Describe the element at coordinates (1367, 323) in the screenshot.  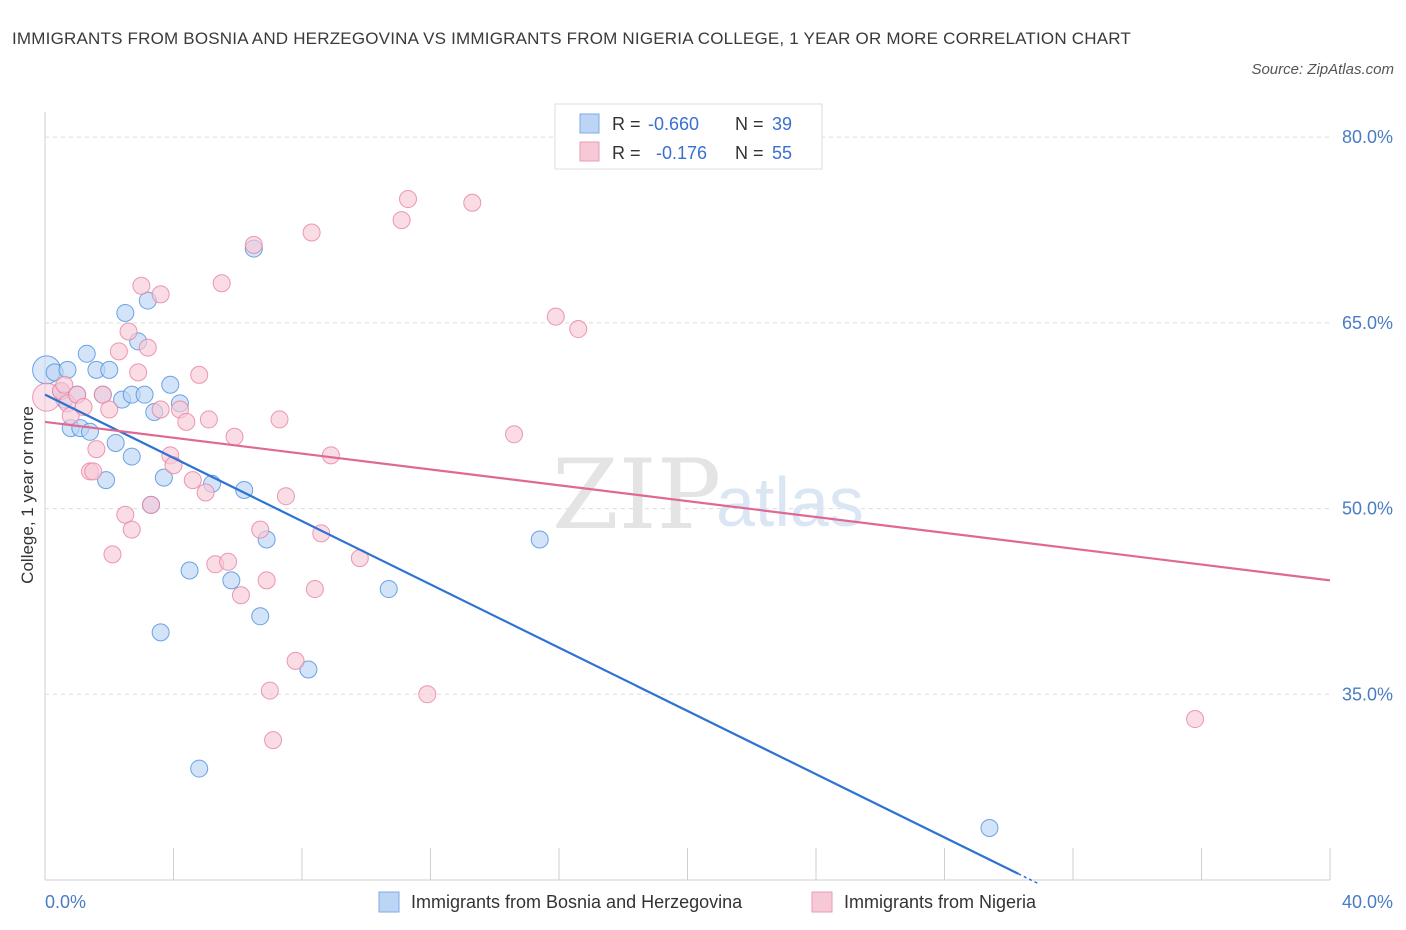
I see `y-tick-label-1: 65.0%` at that location.